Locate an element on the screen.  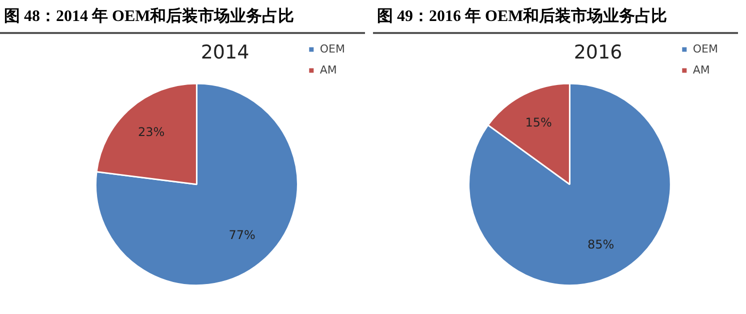
chart-subtitle: 2014 is located at coordinates (225, 52).